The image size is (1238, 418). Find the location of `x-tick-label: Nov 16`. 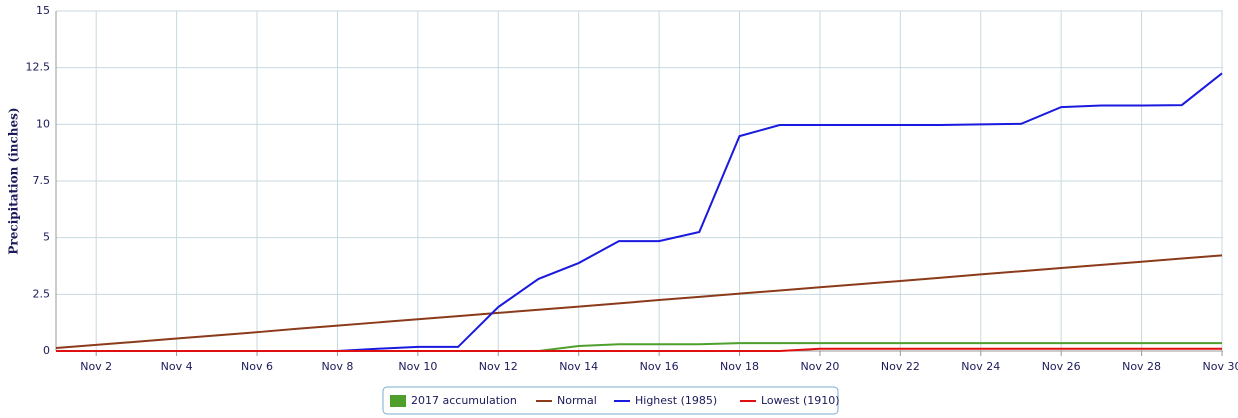

x-tick-label: Nov 16 is located at coordinates (659, 366).